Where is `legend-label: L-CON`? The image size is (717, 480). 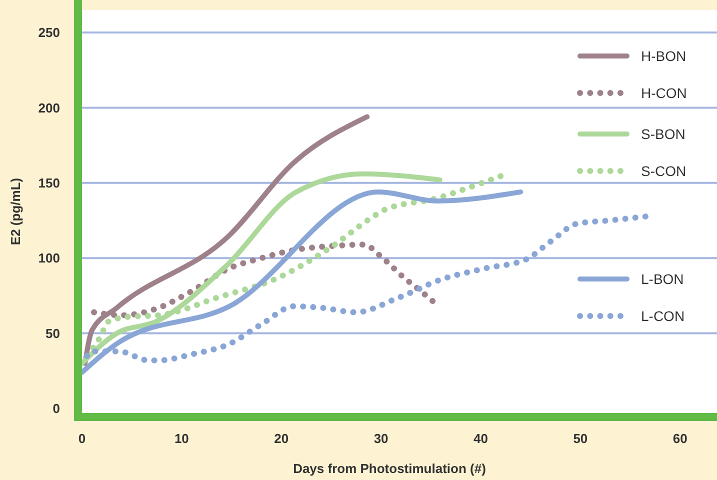 legend-label: L-CON is located at coordinates (663, 316).